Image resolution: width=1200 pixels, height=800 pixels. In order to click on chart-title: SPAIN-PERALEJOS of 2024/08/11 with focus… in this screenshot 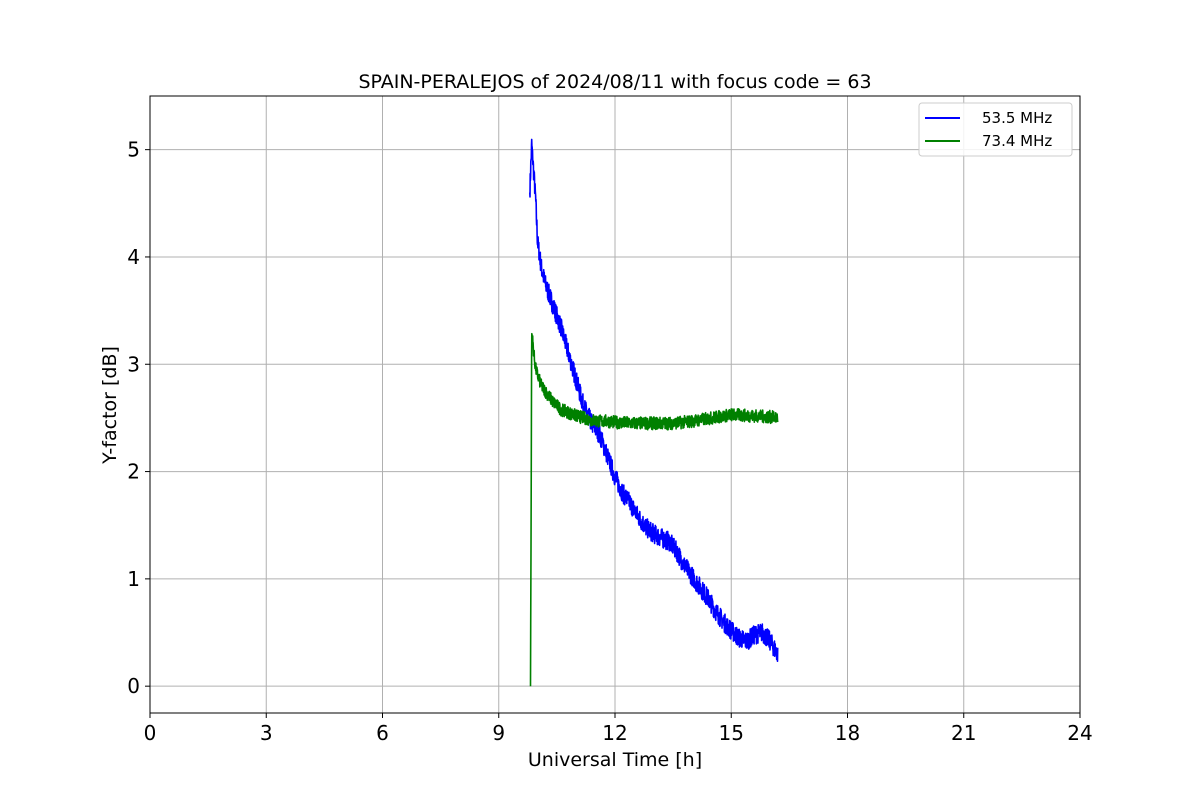, I will do `click(614, 82)`.